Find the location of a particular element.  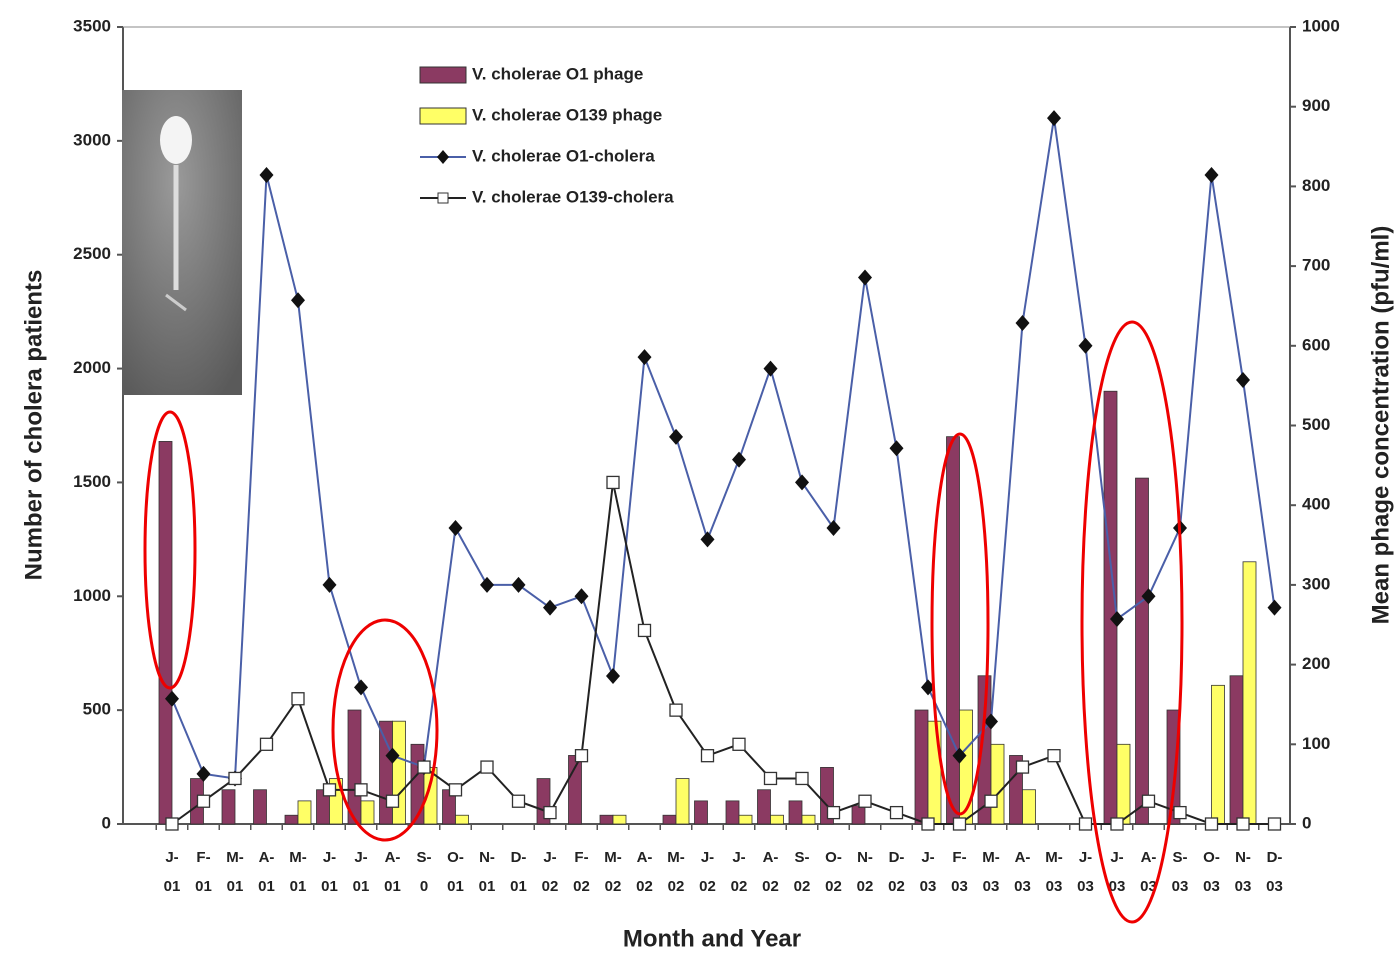

legend-label: V. cholerae O139 phage is located at coordinates (567, 114).